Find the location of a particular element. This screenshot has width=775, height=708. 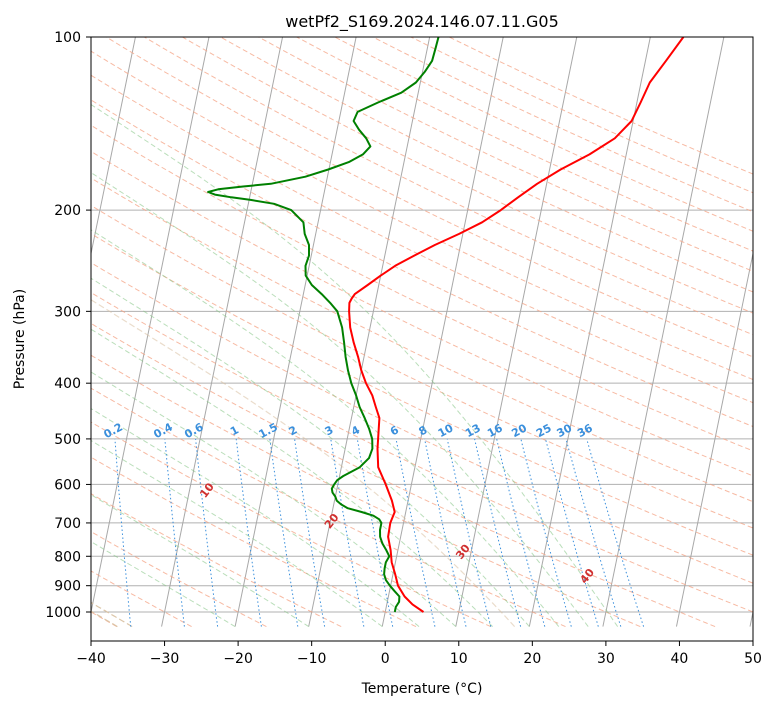

x-tick-label: −40 is located at coordinates (91, 659).